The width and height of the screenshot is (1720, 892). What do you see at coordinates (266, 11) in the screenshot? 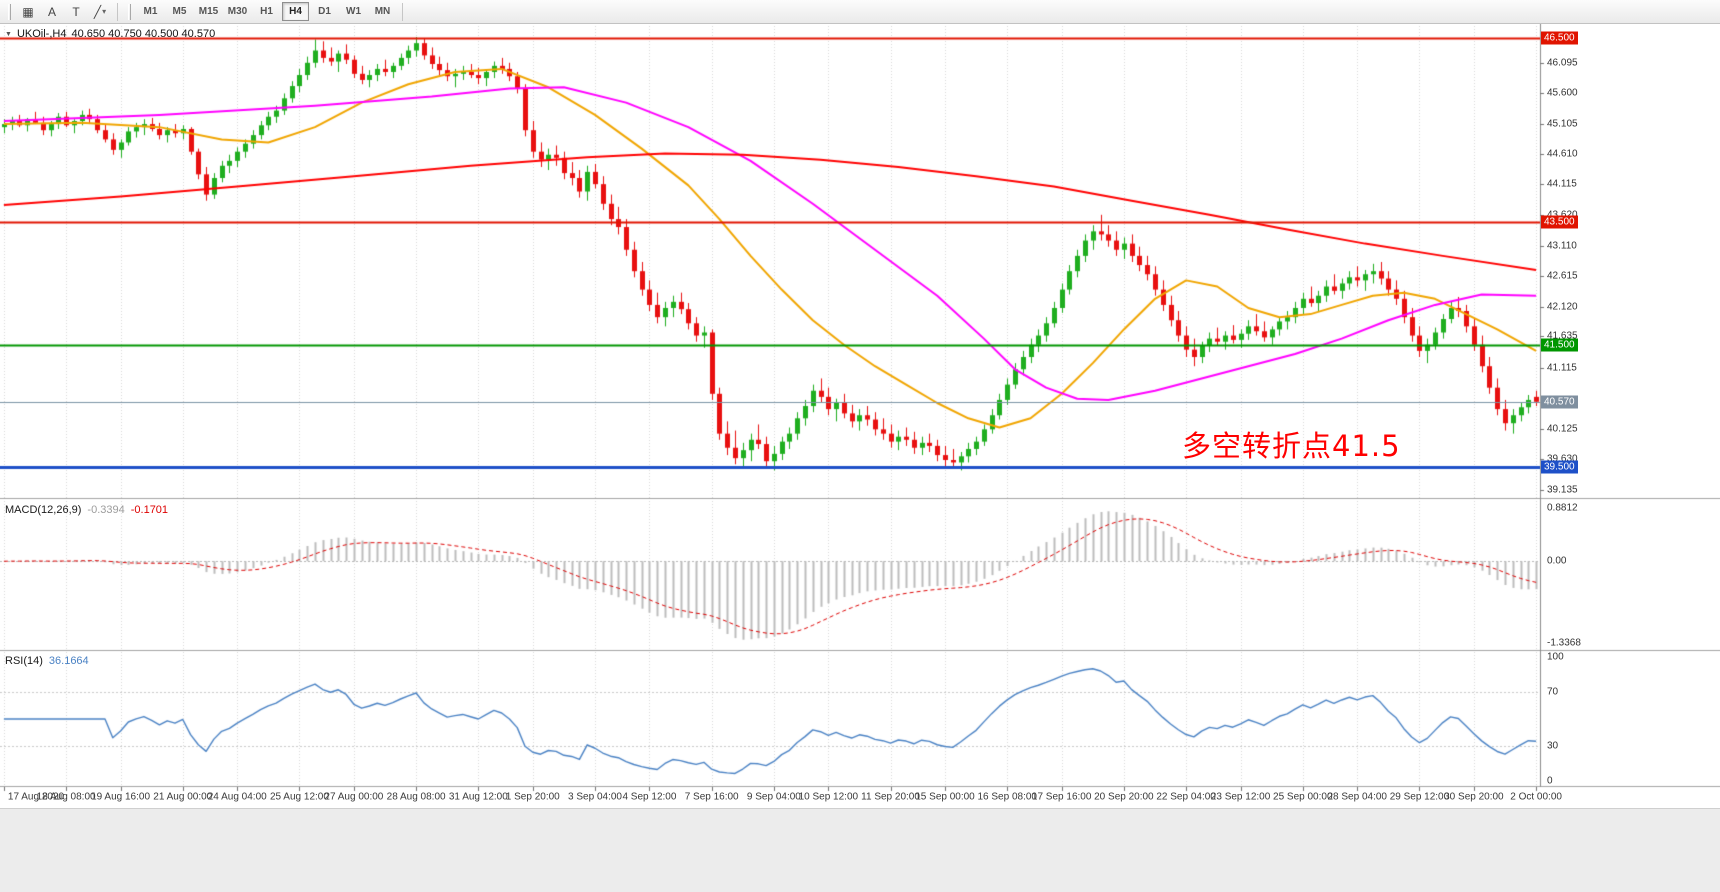
I see `timeframe-button-h1: H1` at bounding box center [266, 11].